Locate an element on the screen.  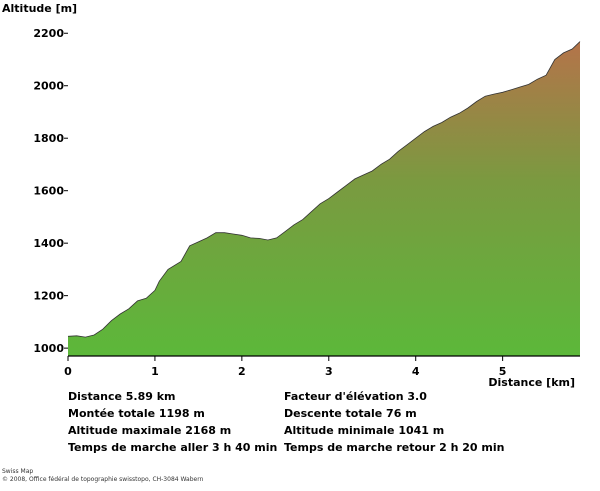
y-tick-label: 2000 is located at coordinates (48, 86).